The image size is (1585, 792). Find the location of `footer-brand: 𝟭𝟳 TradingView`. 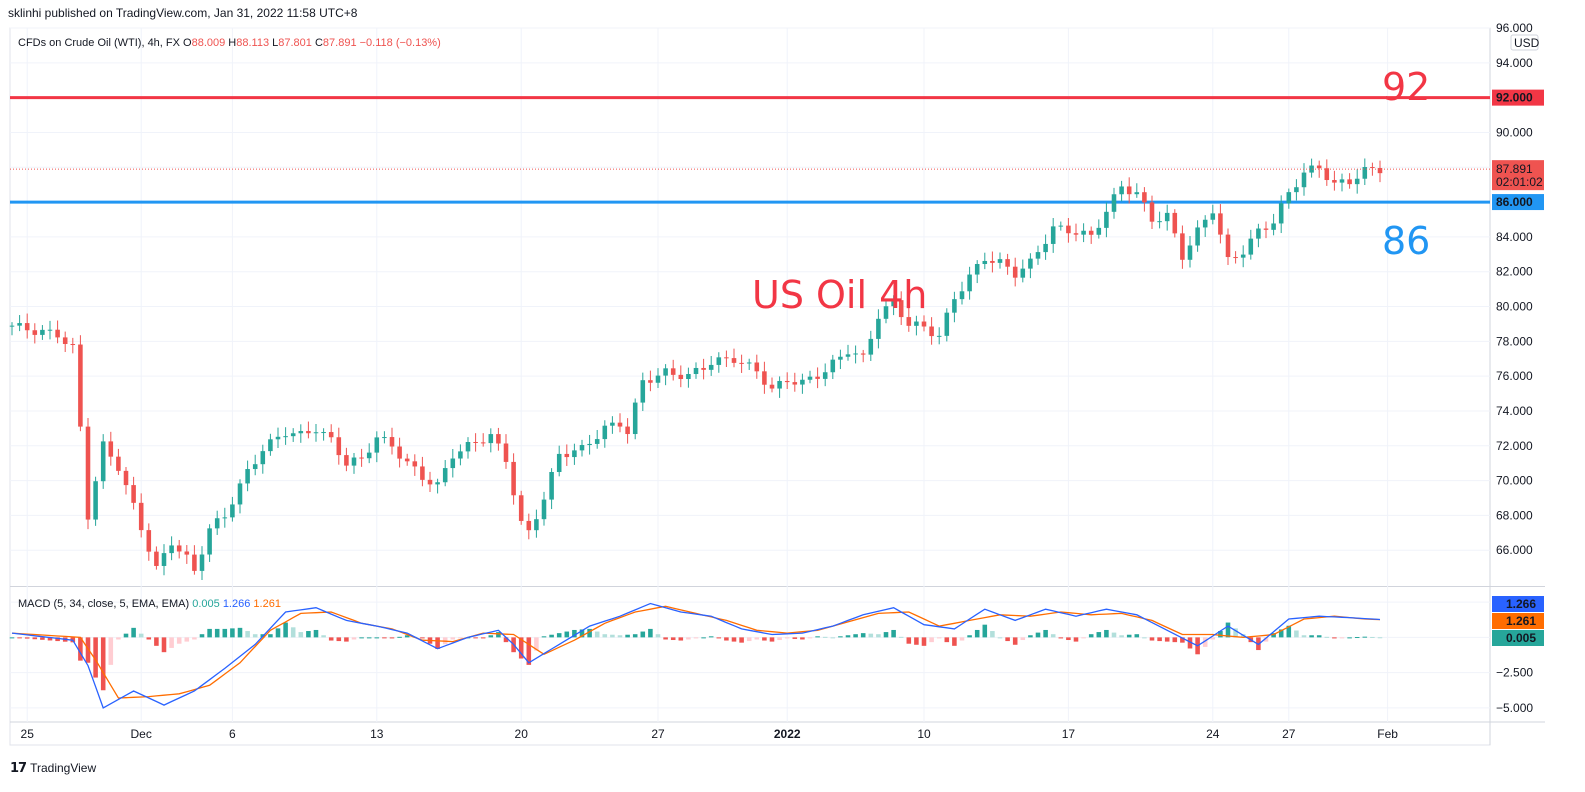

footer-brand: 𝟭𝟳 TradingView is located at coordinates (53, 768).